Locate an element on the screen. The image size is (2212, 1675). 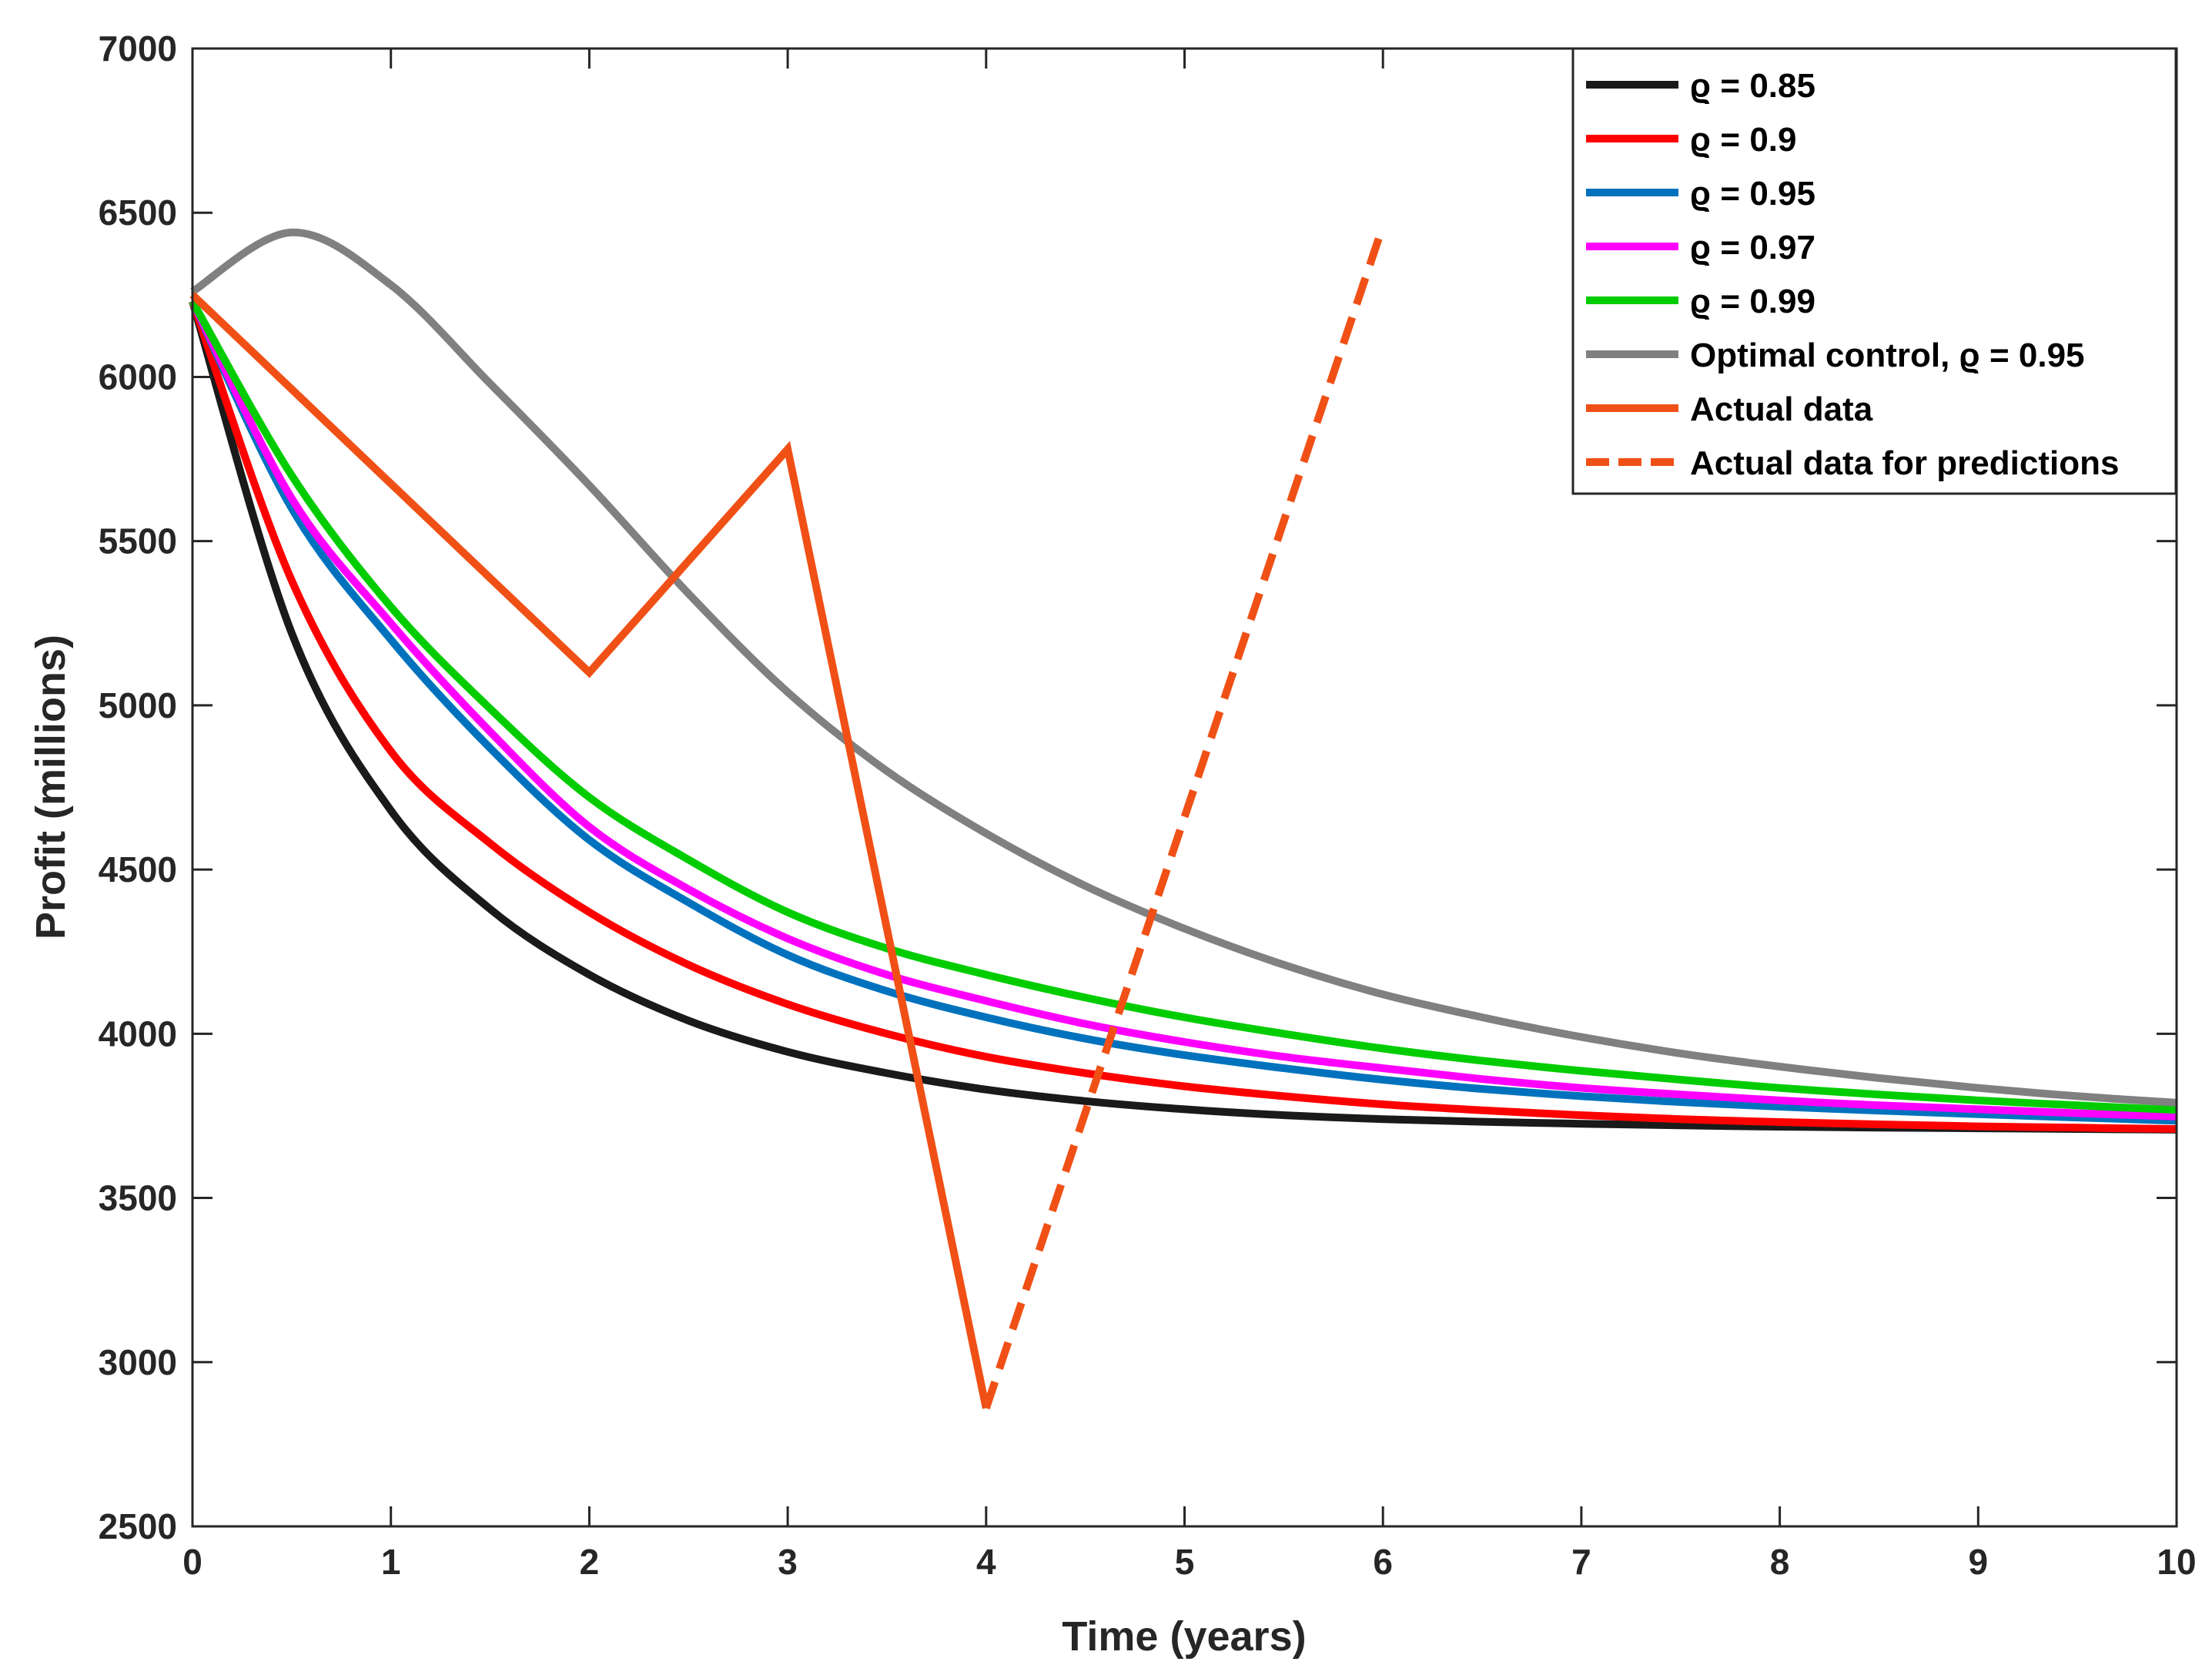
y-tick-label: 3000 is located at coordinates (138, 1362).